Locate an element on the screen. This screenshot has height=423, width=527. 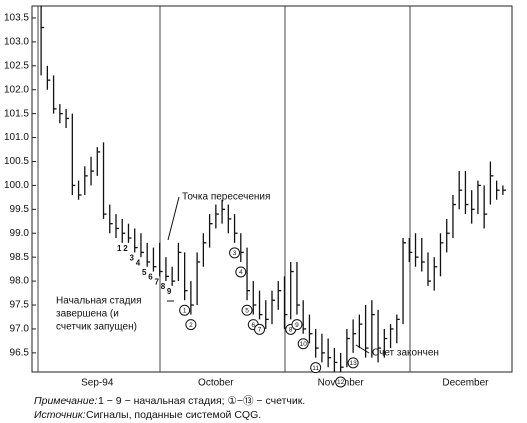
countdown-count: 5 is located at coordinates (247, 310).